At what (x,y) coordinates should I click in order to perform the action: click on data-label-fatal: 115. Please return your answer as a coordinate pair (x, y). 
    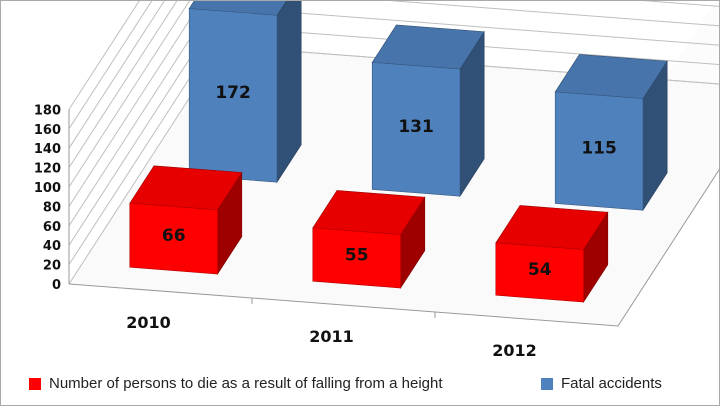
    Looking at the image, I should click on (599, 149).